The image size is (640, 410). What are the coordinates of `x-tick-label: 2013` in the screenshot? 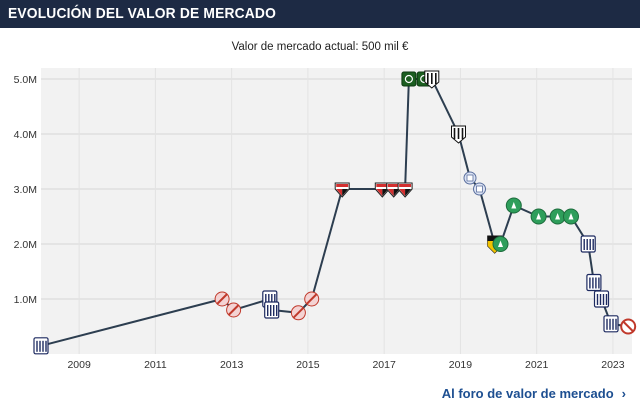 It's located at (232, 365).